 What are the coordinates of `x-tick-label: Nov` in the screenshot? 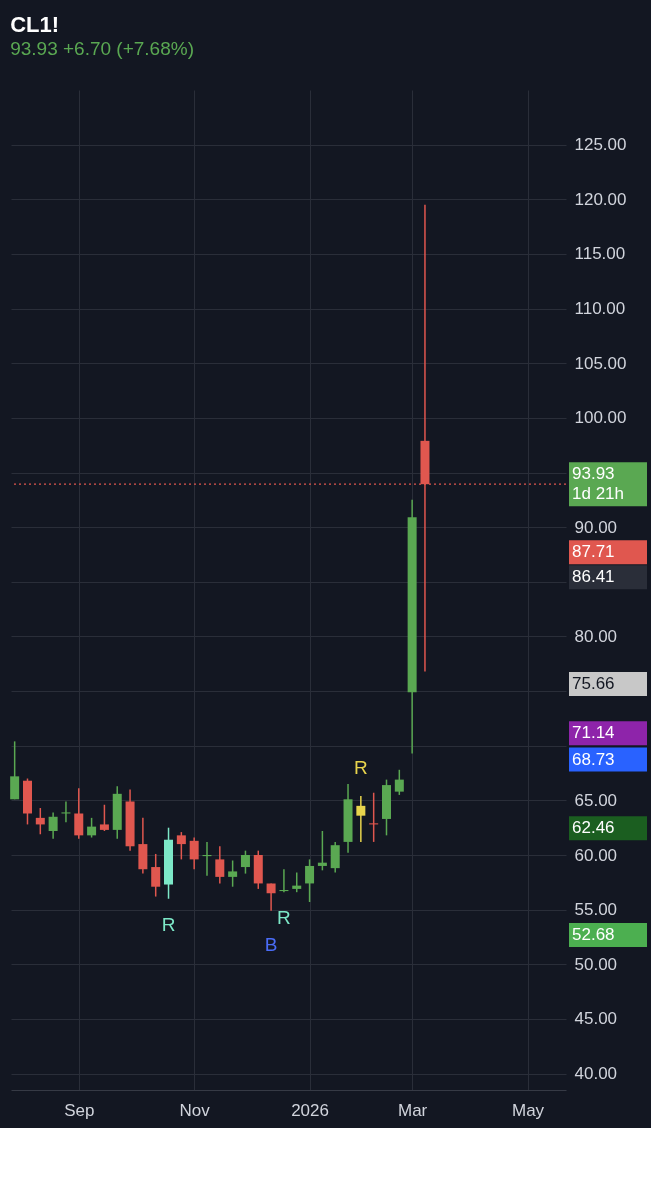 It's located at (195, 1110).